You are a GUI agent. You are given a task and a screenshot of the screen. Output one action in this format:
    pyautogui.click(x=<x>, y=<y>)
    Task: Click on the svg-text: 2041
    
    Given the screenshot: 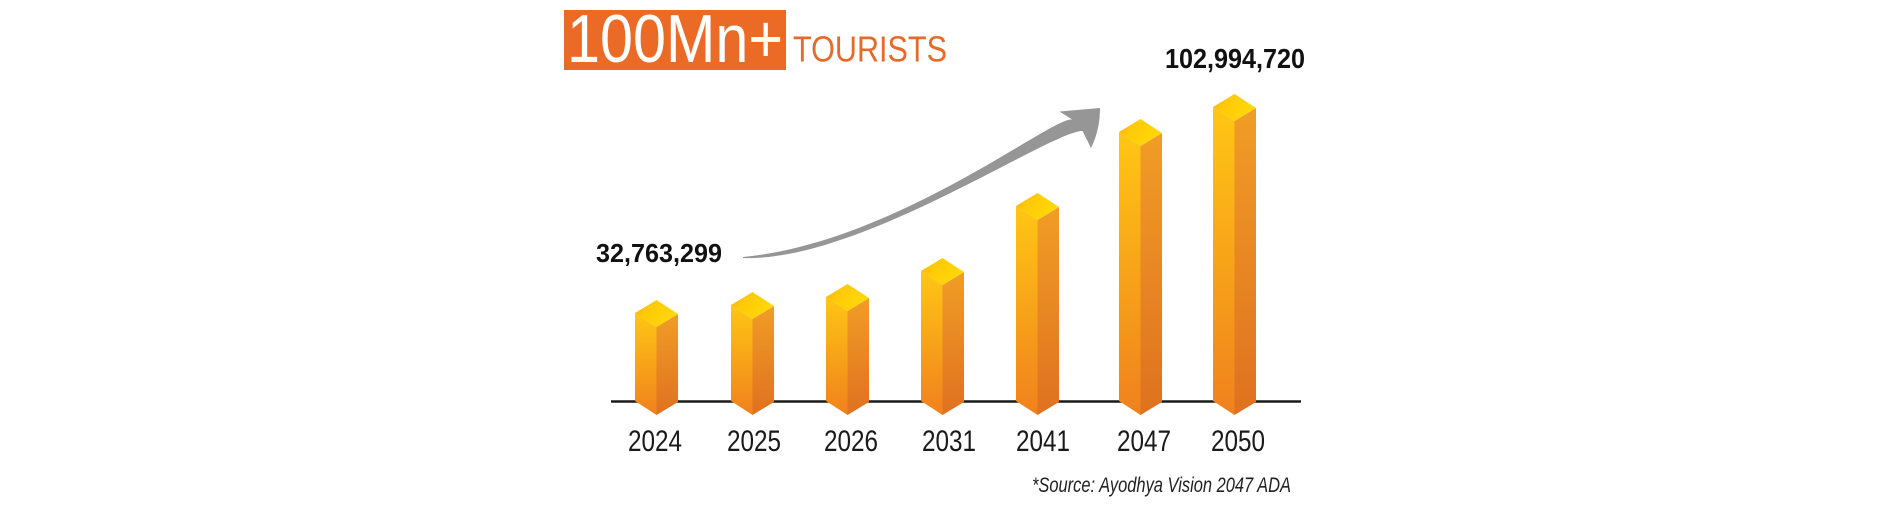 What is the action you would take?
    pyautogui.click(x=1043, y=441)
    